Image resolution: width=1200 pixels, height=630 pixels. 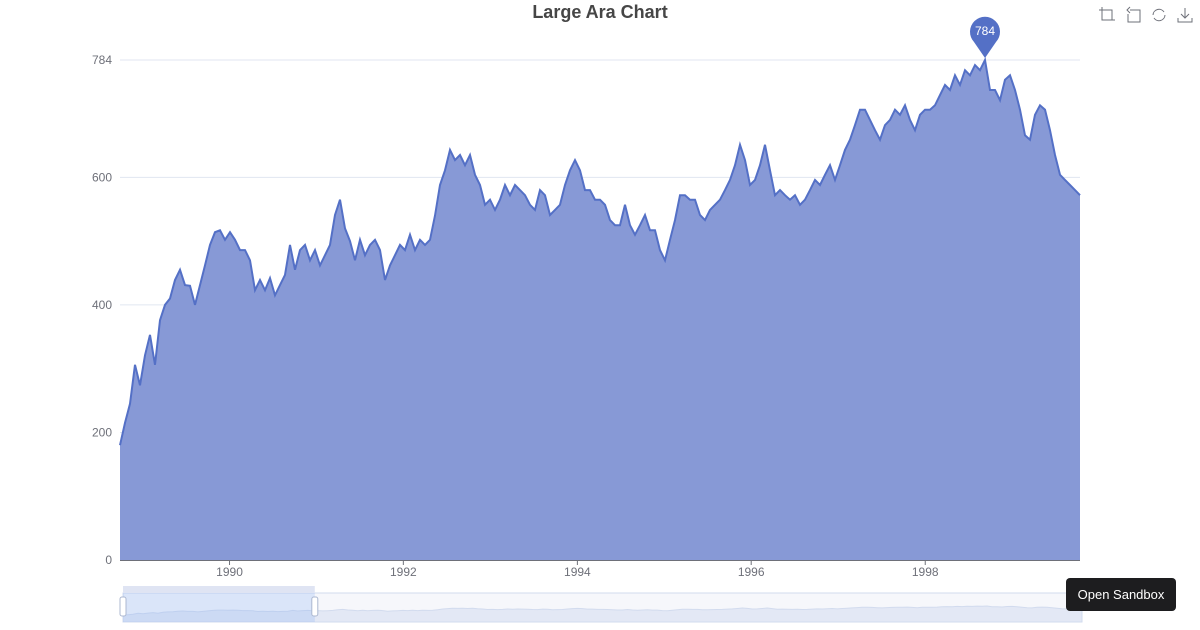 I want to click on data-zoom-move-handle, so click(x=219, y=589).